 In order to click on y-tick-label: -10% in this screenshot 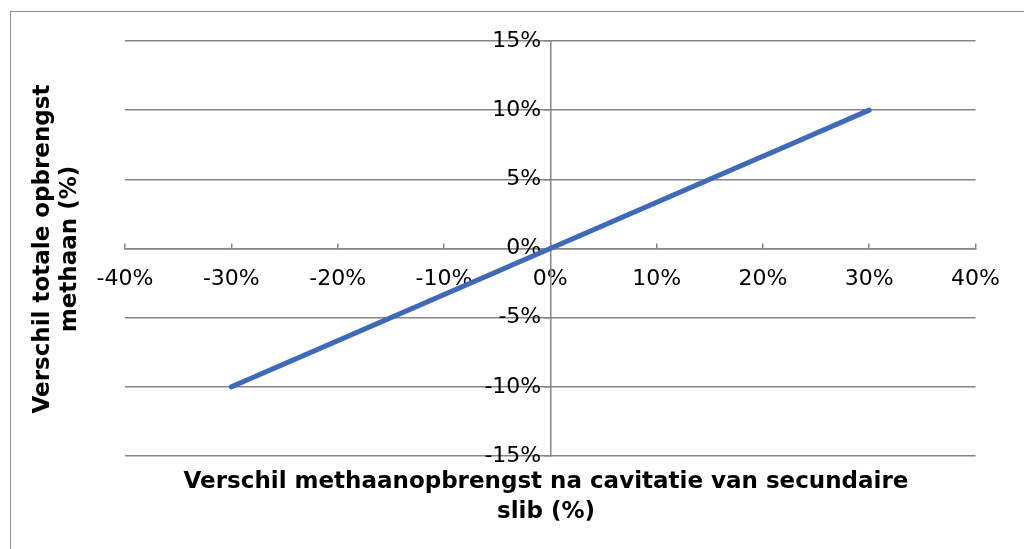, I will do `click(513, 385)`.